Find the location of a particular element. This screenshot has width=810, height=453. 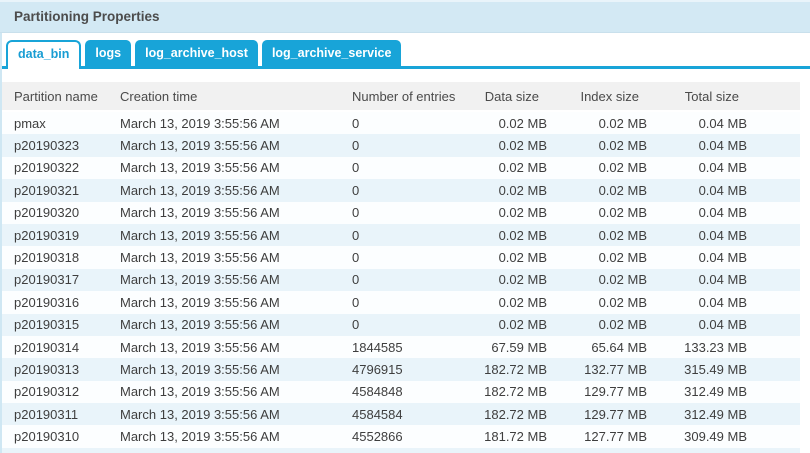

table-cell: 4584584 is located at coordinates (377, 414).